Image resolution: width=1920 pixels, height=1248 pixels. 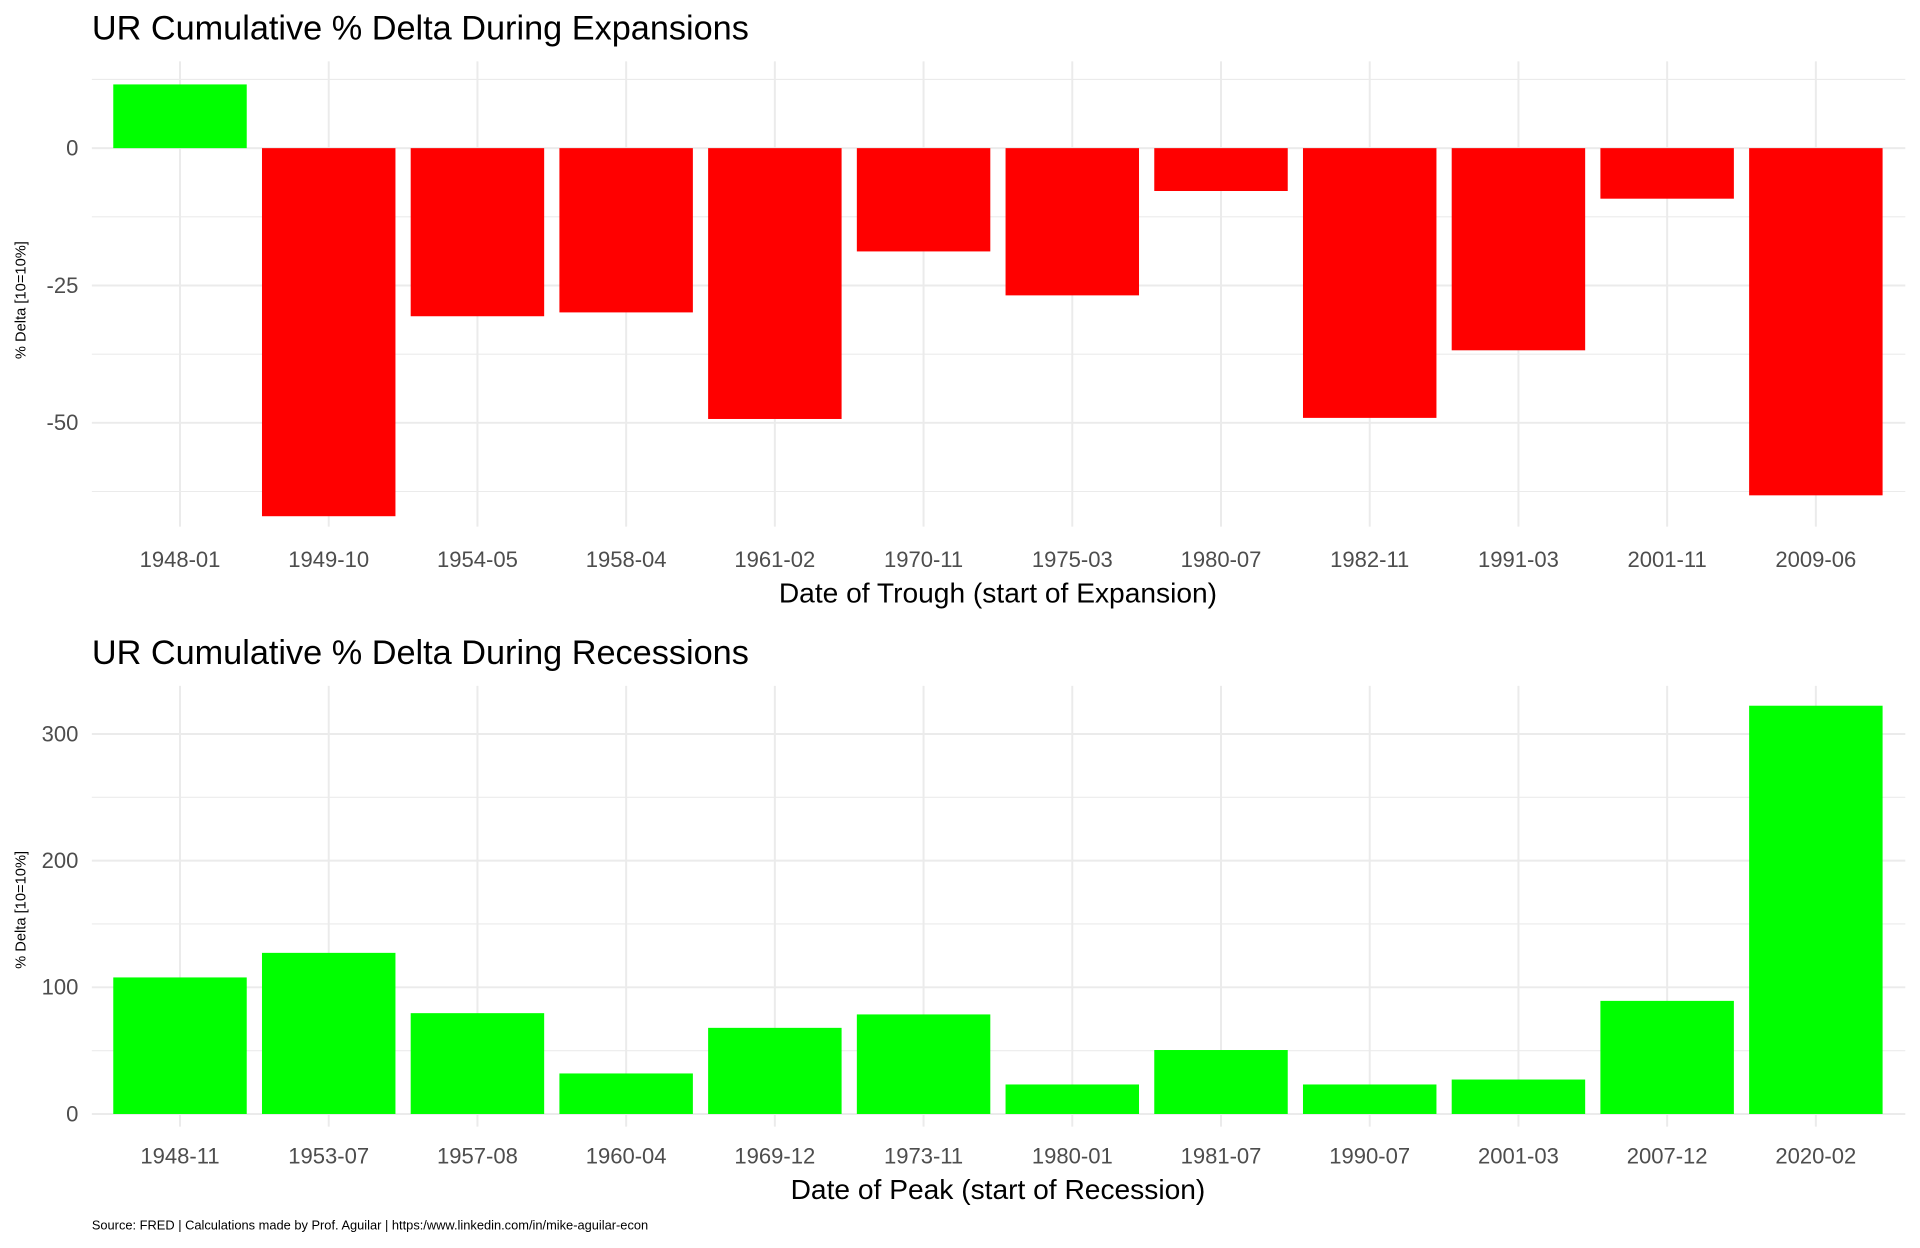 I want to click on x-tick-label: 1957-08, so click(x=477, y=1155).